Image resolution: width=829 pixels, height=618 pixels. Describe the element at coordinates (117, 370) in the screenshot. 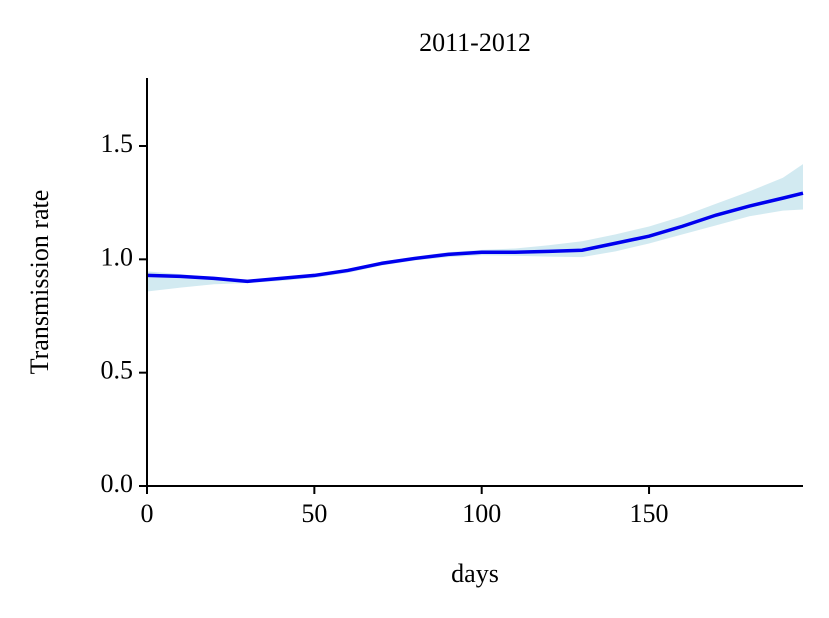

I see `y-tick-label: 0.5` at that location.